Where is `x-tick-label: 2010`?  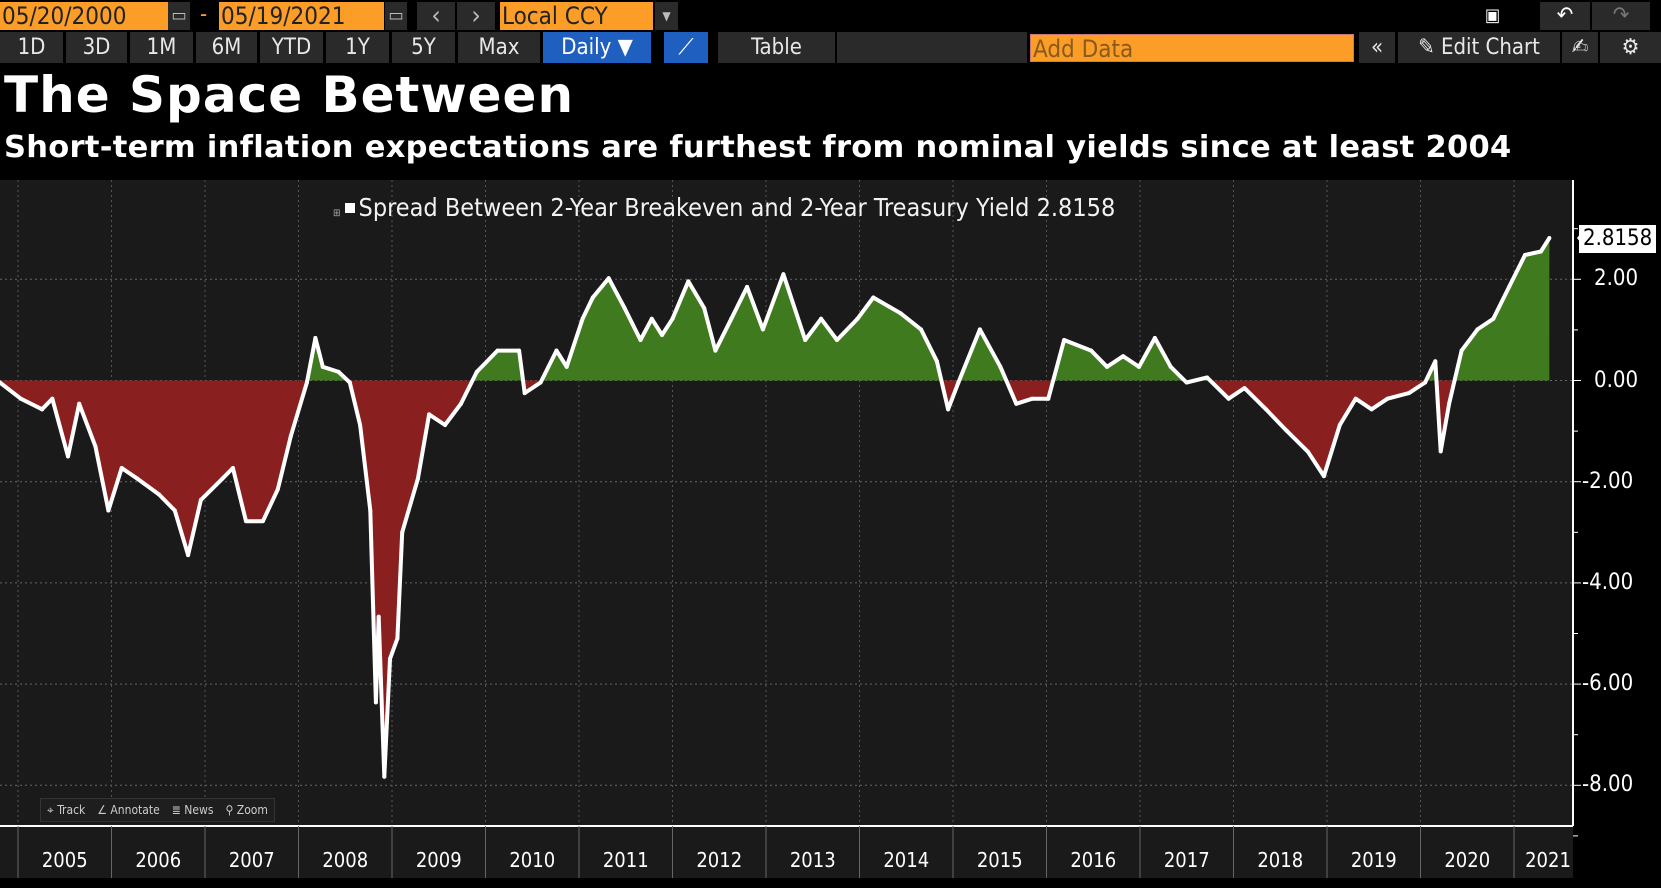 x-tick-label: 2010 is located at coordinates (532, 860).